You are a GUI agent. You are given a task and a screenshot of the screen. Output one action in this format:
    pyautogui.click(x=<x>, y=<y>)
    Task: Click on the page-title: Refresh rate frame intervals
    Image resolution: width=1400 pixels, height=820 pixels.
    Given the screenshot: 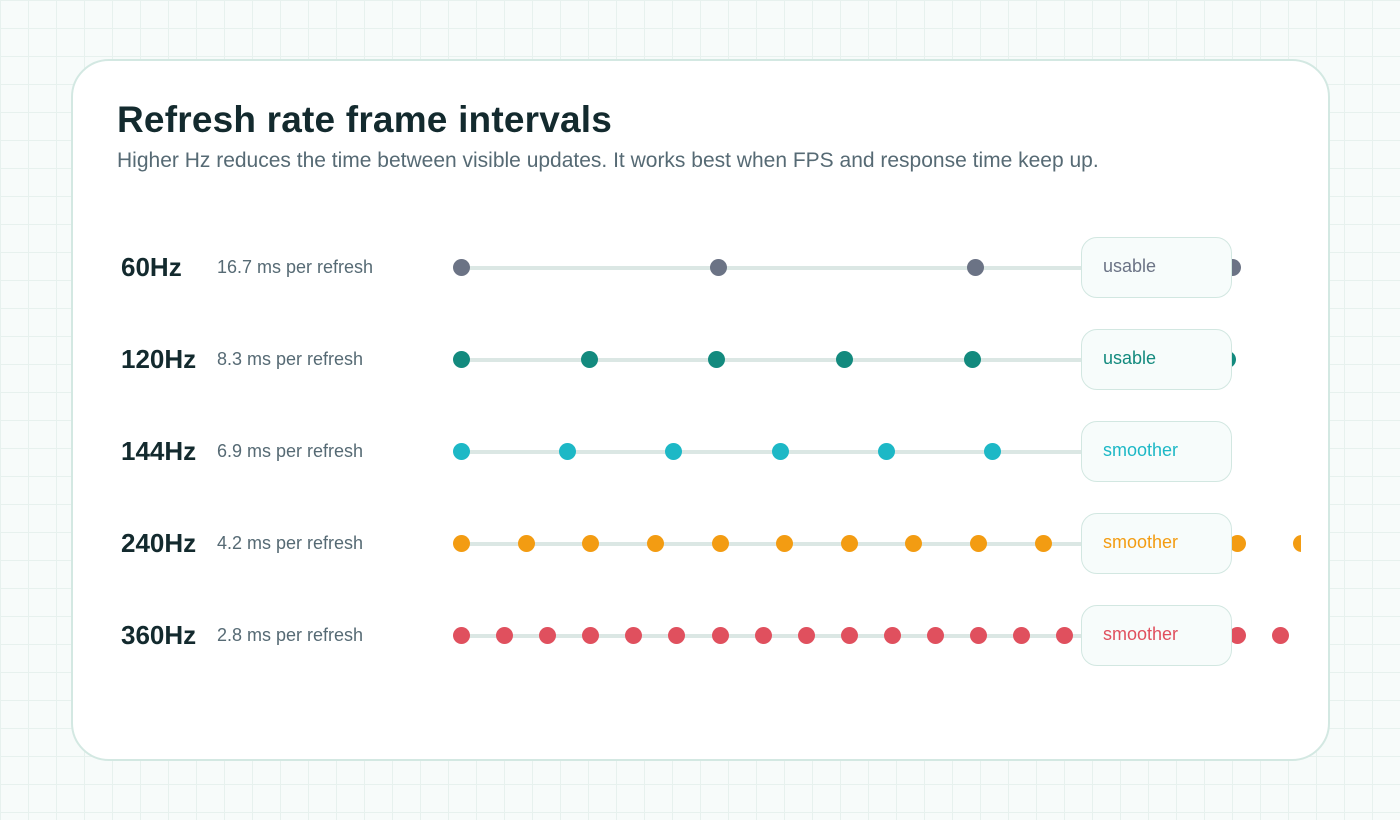 What is the action you would take?
    pyautogui.click(x=365, y=119)
    